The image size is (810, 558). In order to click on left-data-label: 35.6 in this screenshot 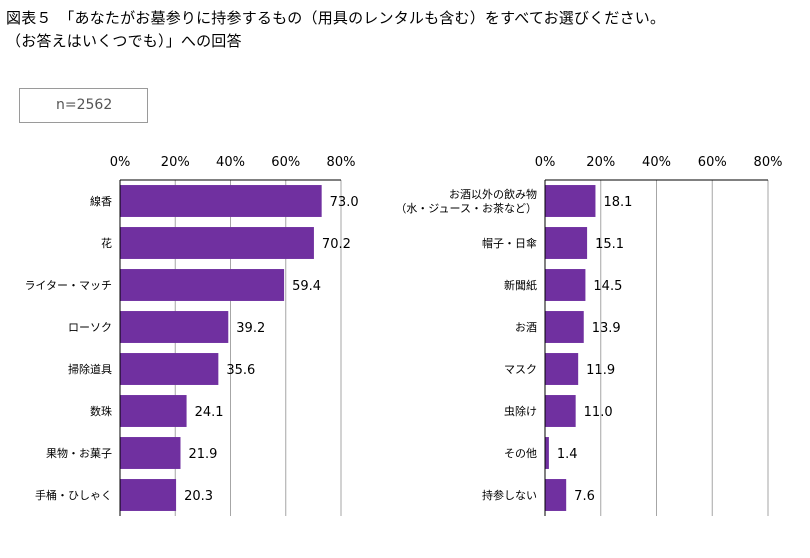, I will do `click(240, 370)`.